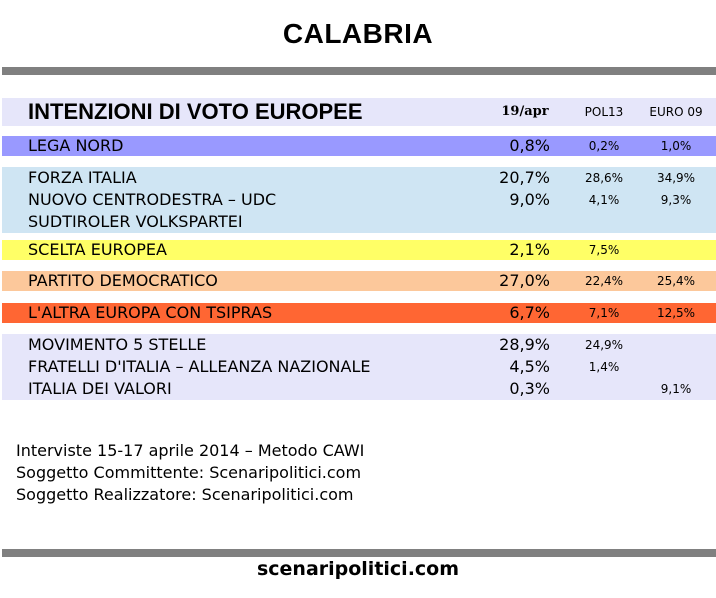 Image resolution: width=716 pixels, height=598 pixels. What do you see at coordinates (359, 71) in the screenshot?
I see `top-divider` at bounding box center [359, 71].